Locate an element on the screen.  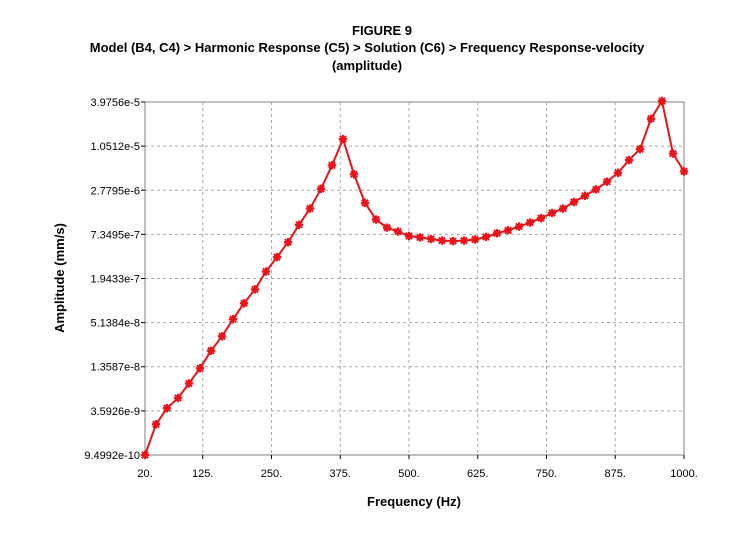
x-tick-label: 750. is located at coordinates (546, 474).